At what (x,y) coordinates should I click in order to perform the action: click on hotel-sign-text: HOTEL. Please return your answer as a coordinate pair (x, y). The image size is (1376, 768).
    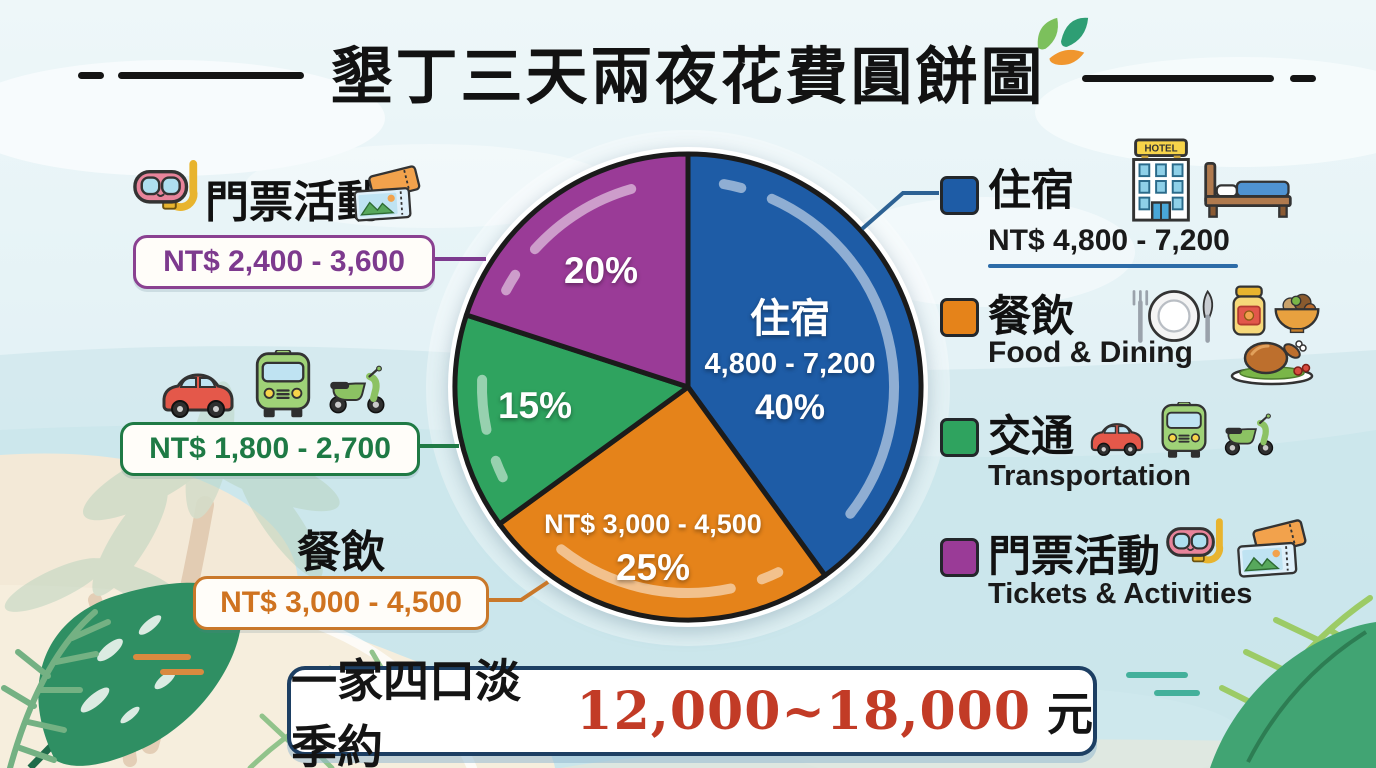
    Looking at the image, I should click on (1160, 149).